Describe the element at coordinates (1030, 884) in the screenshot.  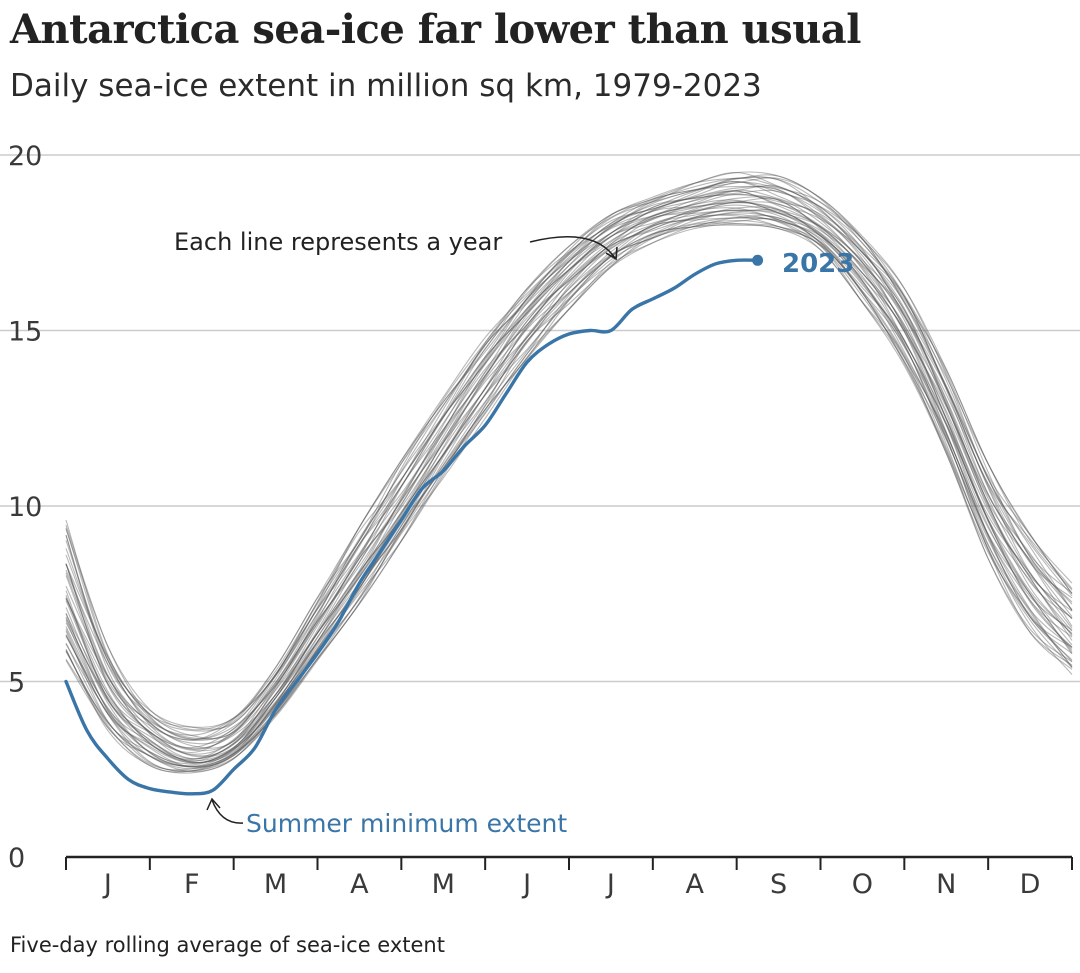
I see `x-tick-label: D` at that location.